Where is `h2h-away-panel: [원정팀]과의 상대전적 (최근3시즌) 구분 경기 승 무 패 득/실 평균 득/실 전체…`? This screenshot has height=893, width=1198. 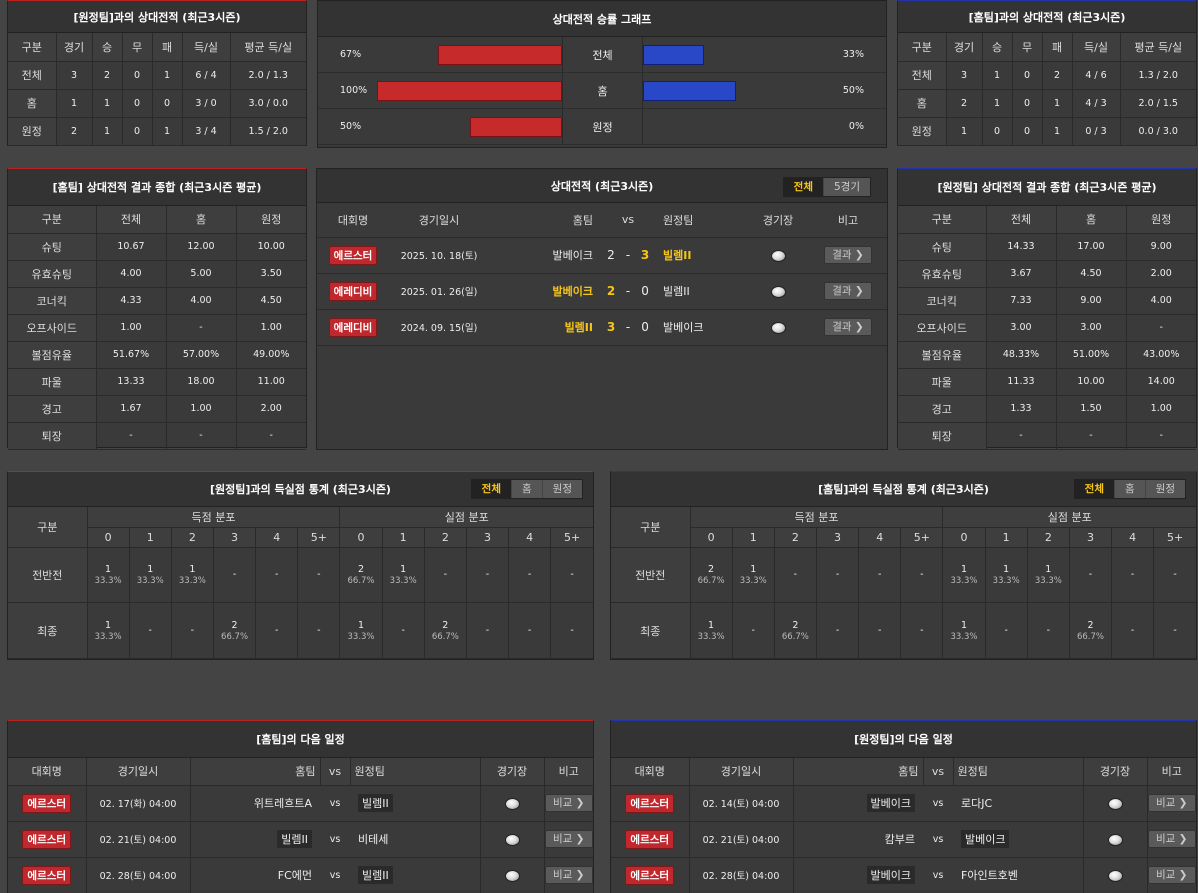 h2h-away-panel: [원정팀]과의 상대전적 (최근3시즌) 구분 경기 승 무 패 득/실 평균 득/실 전체… is located at coordinates (157, 73).